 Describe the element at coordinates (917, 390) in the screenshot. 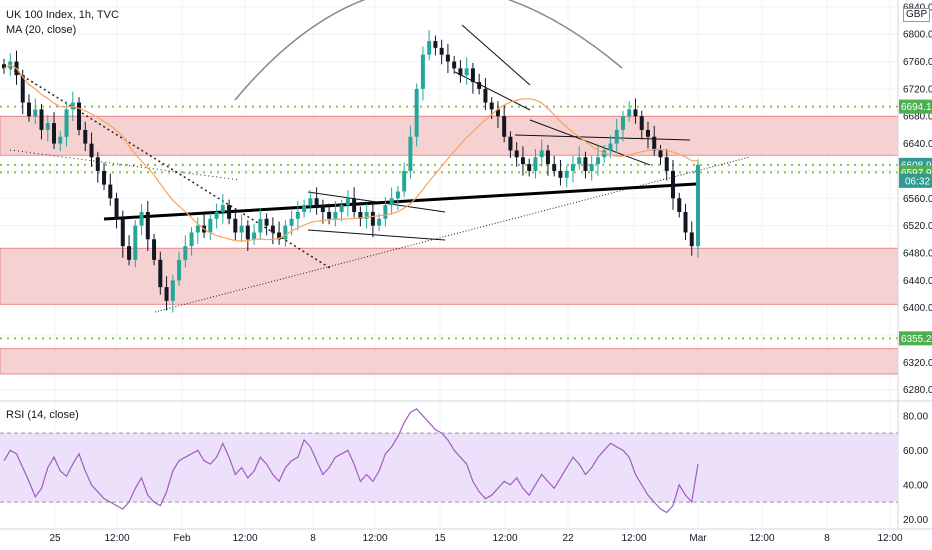

I see `price-tick-label: 6280.0` at that location.